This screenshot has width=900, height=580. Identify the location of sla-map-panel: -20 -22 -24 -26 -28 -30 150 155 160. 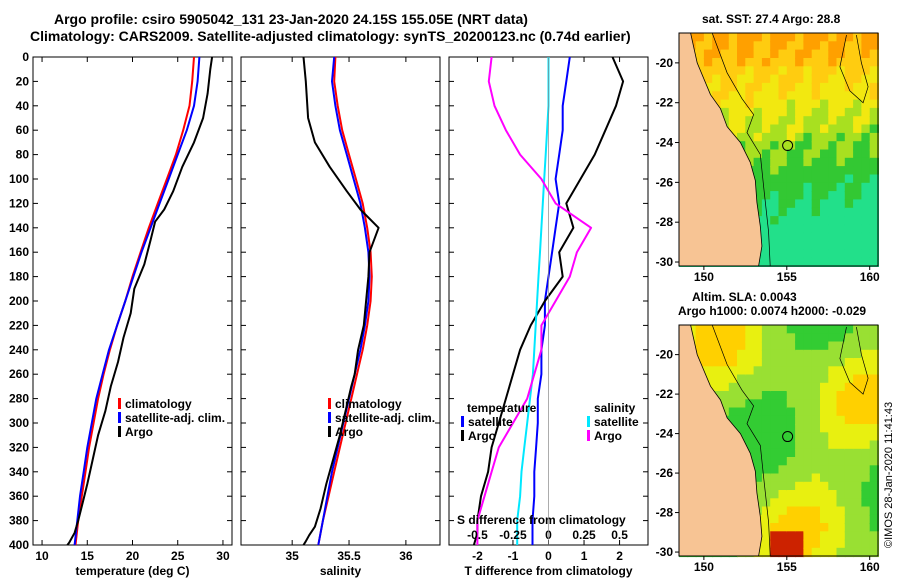
(768, 449).